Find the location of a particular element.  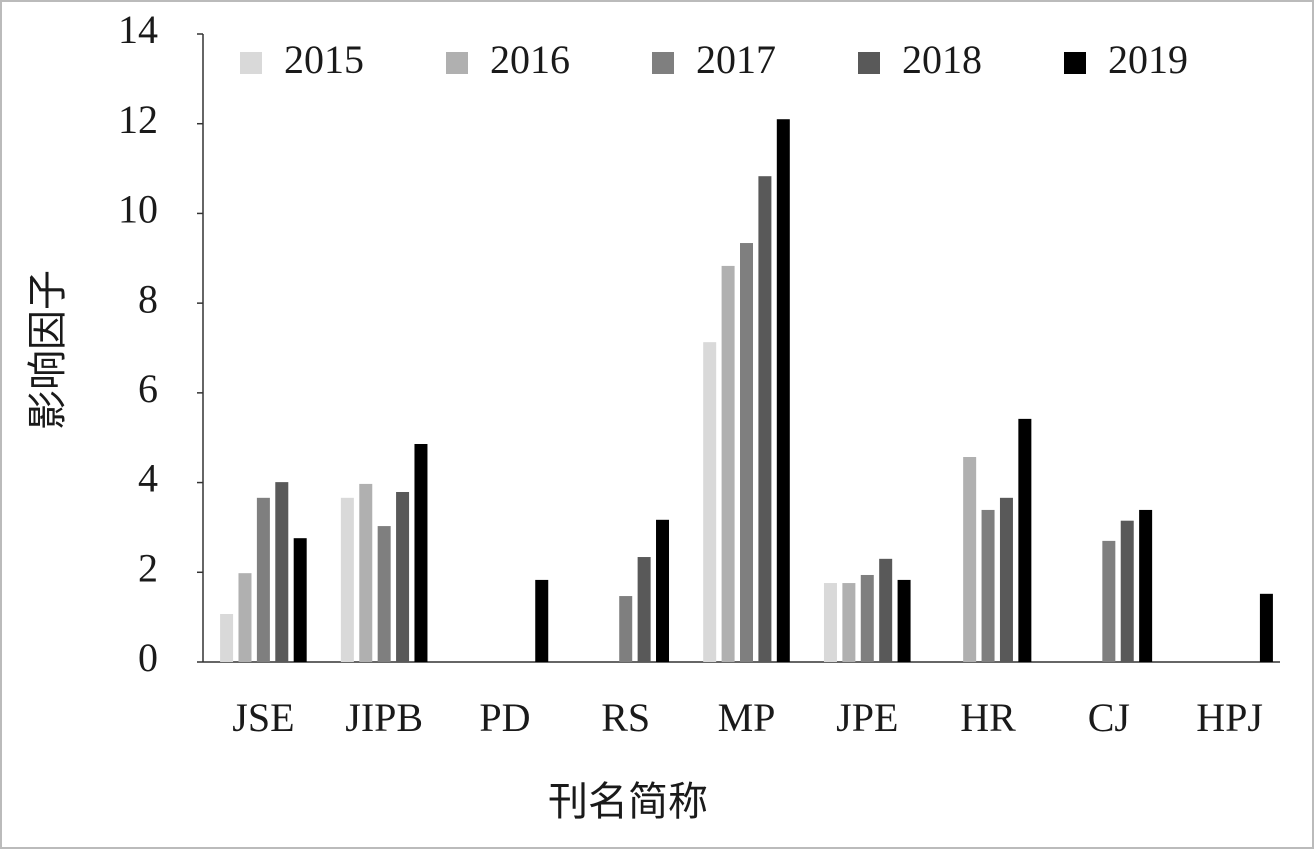

x-tick-label: HR is located at coordinates (988, 717).